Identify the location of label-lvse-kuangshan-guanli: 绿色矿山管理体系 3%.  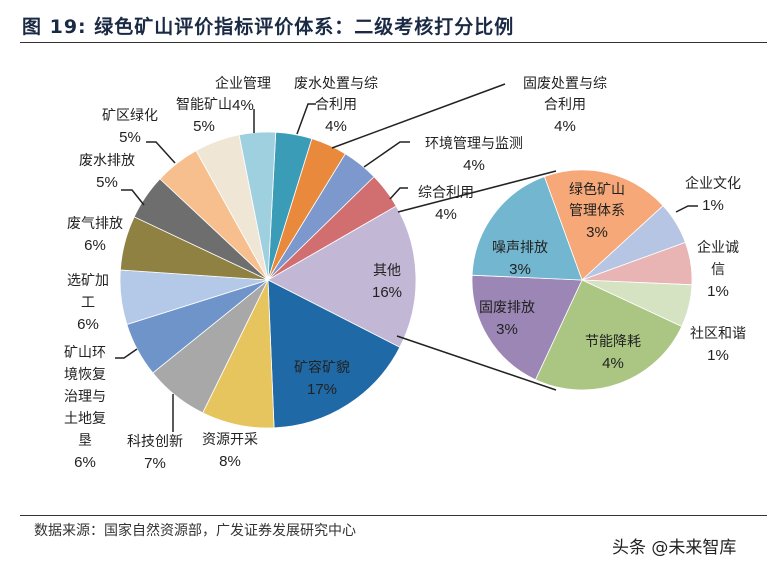
(597, 211).